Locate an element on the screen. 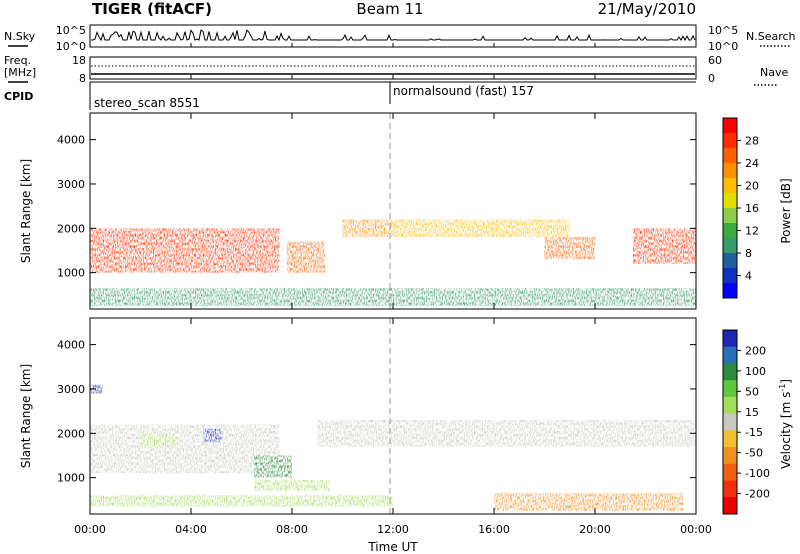 This screenshot has height=554, width=800. velocity-colorbar-tick-label-5: -50 is located at coordinates (754, 453).